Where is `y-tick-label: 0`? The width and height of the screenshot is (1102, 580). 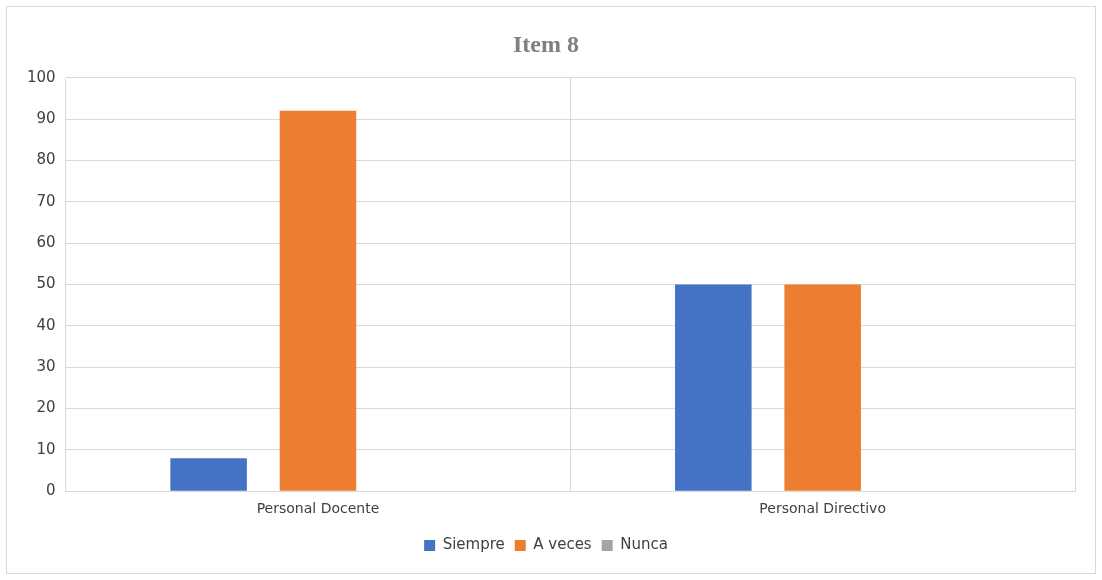
y-tick-label: 0 is located at coordinates (51, 490).